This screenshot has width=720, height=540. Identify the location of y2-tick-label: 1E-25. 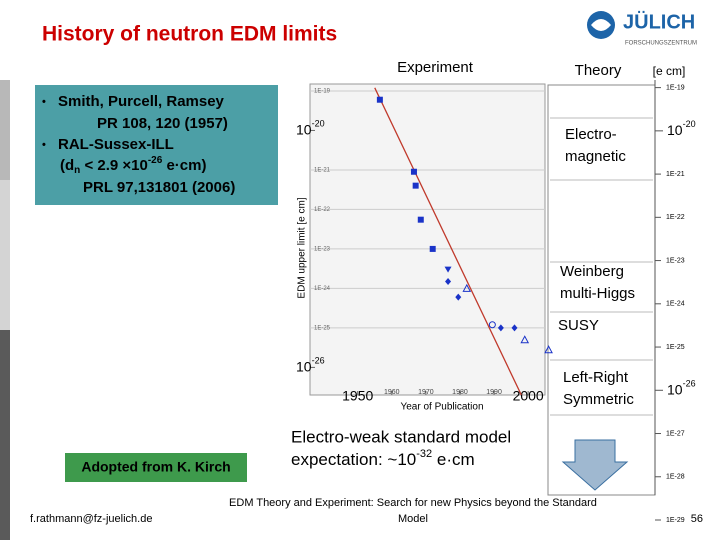
(675, 347).